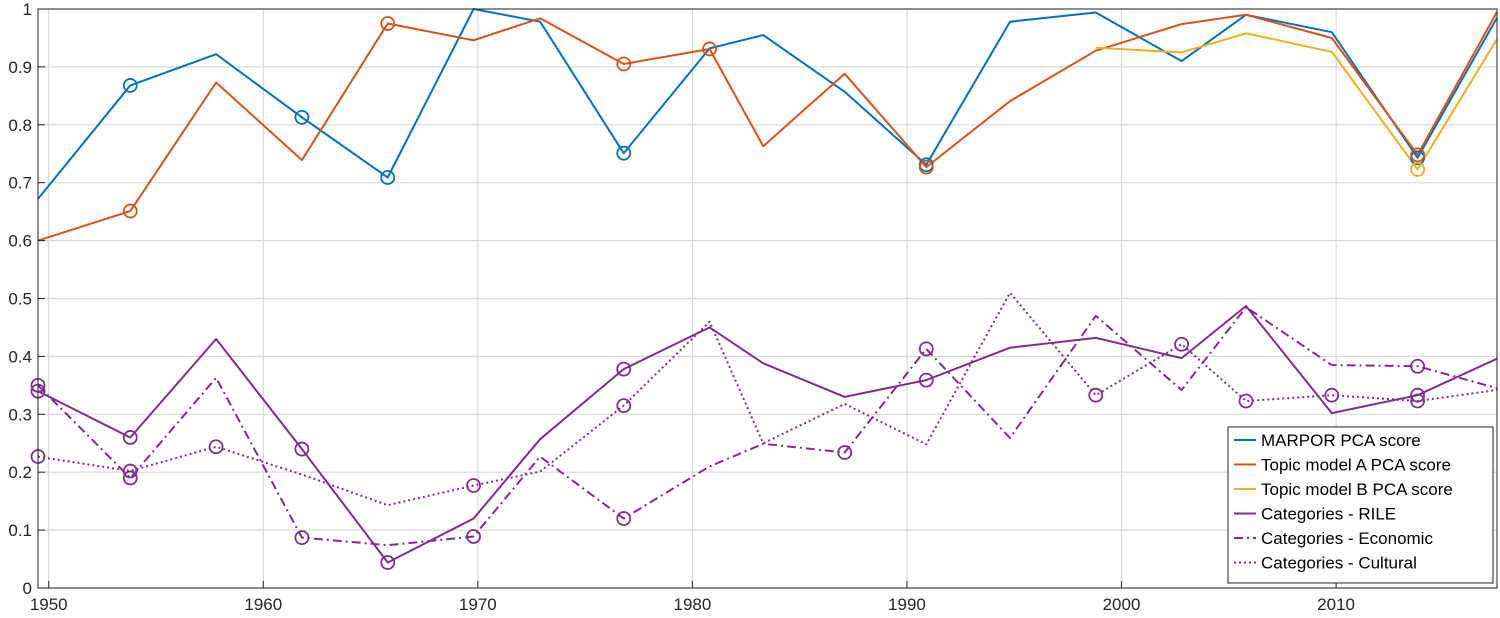 This screenshot has width=1500, height=618. What do you see at coordinates (1328, 514) in the screenshot?
I see `legend-label: Categories - RILE` at bounding box center [1328, 514].